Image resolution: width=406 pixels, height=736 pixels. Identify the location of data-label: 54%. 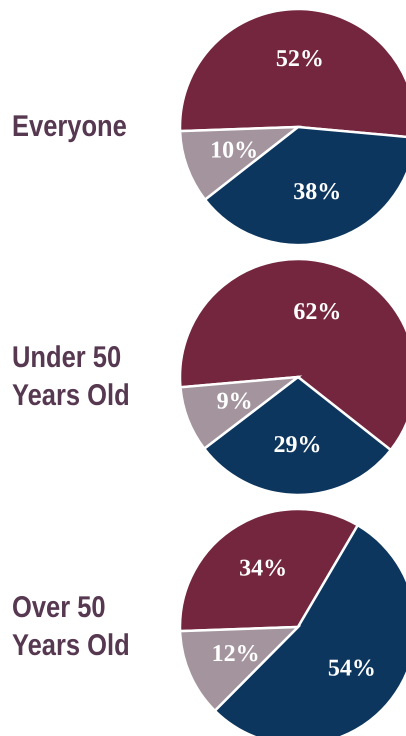
(352, 668).